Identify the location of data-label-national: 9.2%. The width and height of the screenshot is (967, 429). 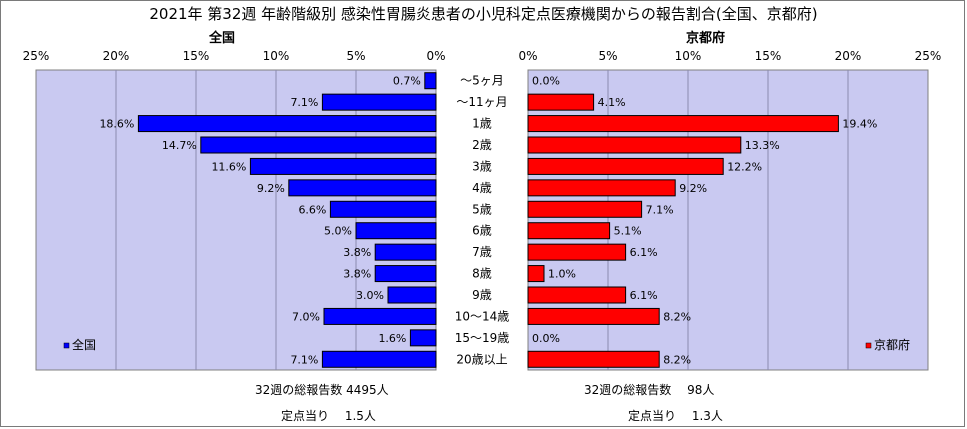
(271, 188).